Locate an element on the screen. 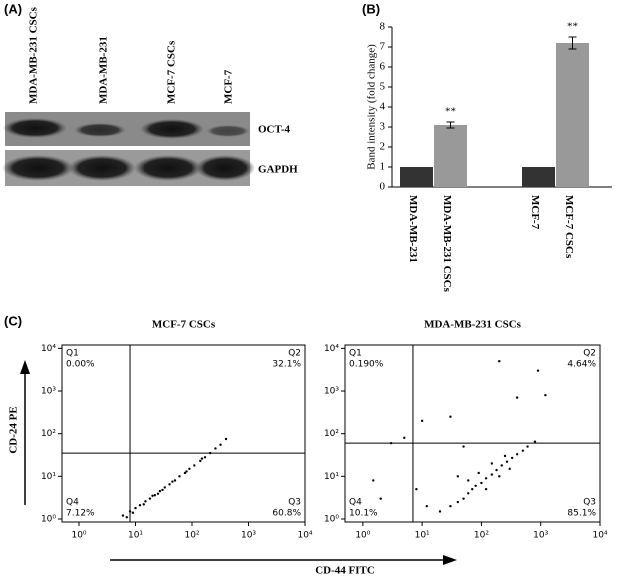 This screenshot has width=617, height=576. x-tick-label: MCF-7 CSCs is located at coordinates (569, 227).